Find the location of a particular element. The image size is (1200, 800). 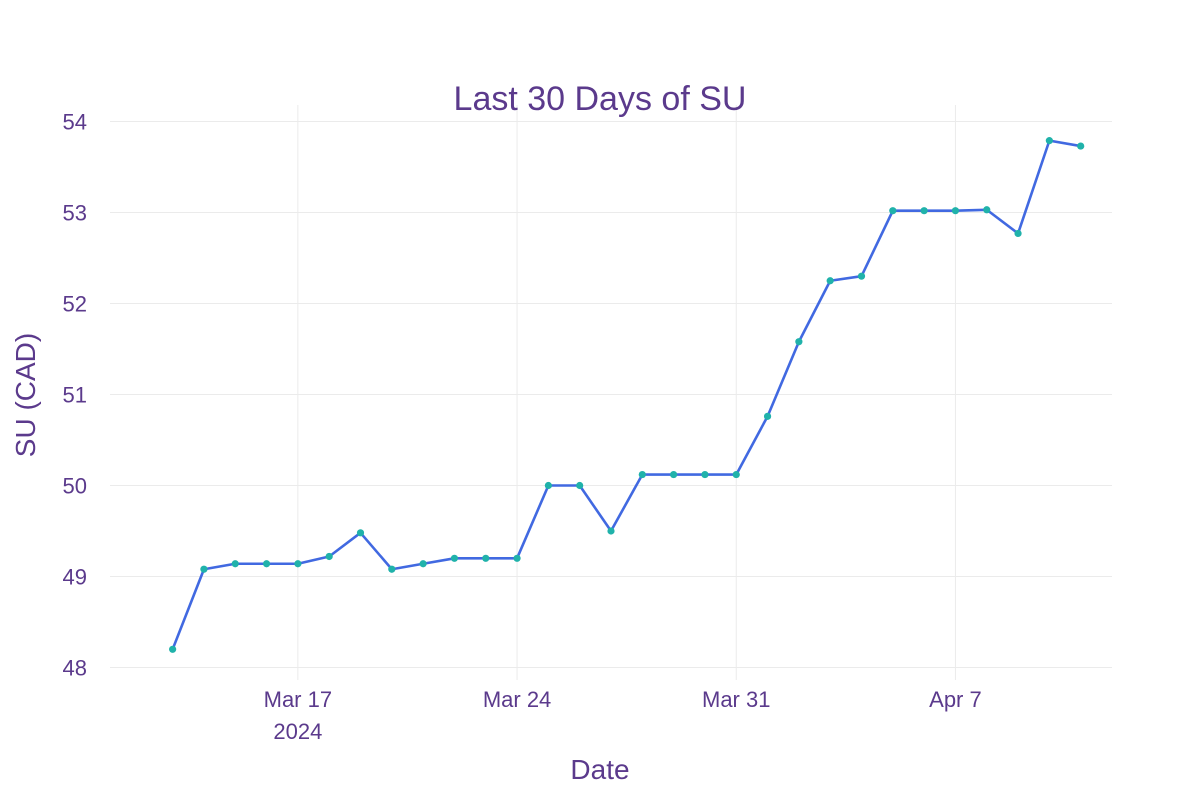

y-tick-label: 53 is located at coordinates (75, 213).